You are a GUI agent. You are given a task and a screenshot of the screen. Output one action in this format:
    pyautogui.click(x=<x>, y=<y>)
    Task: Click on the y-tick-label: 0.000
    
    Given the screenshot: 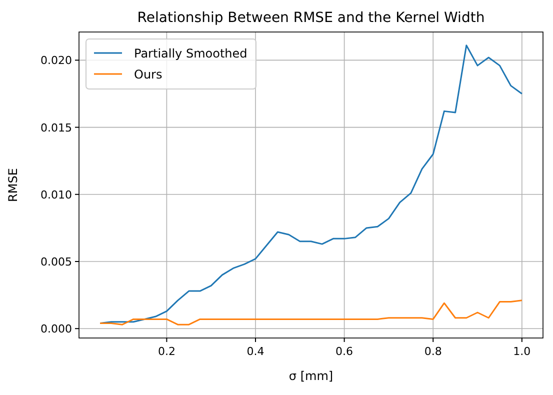 What is the action you would take?
    pyautogui.click(x=56, y=329)
    